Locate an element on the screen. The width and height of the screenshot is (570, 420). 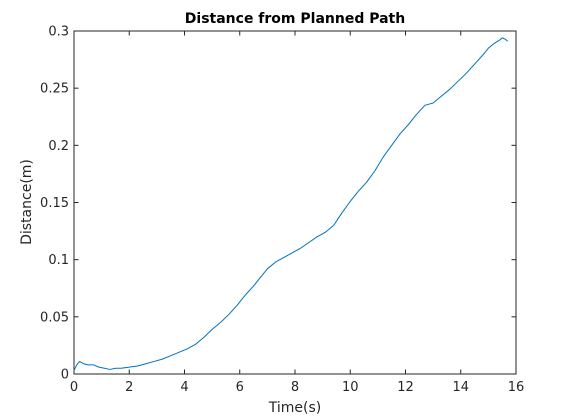
y-axis-label: Distance(m) is located at coordinates (27, 202).